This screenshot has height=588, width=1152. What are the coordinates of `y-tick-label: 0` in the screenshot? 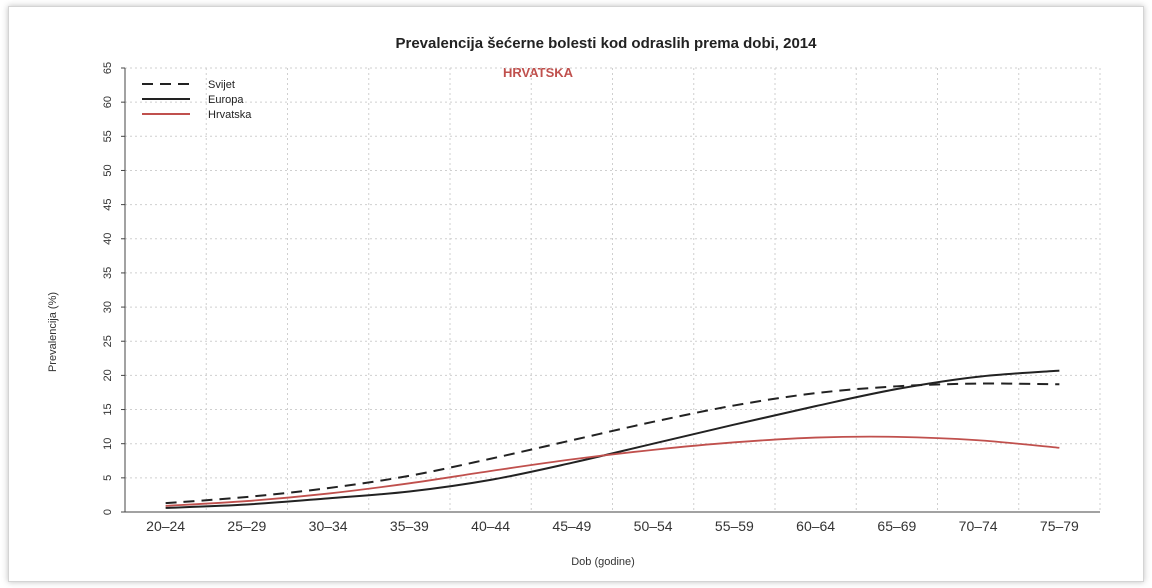 It's located at (108, 512).